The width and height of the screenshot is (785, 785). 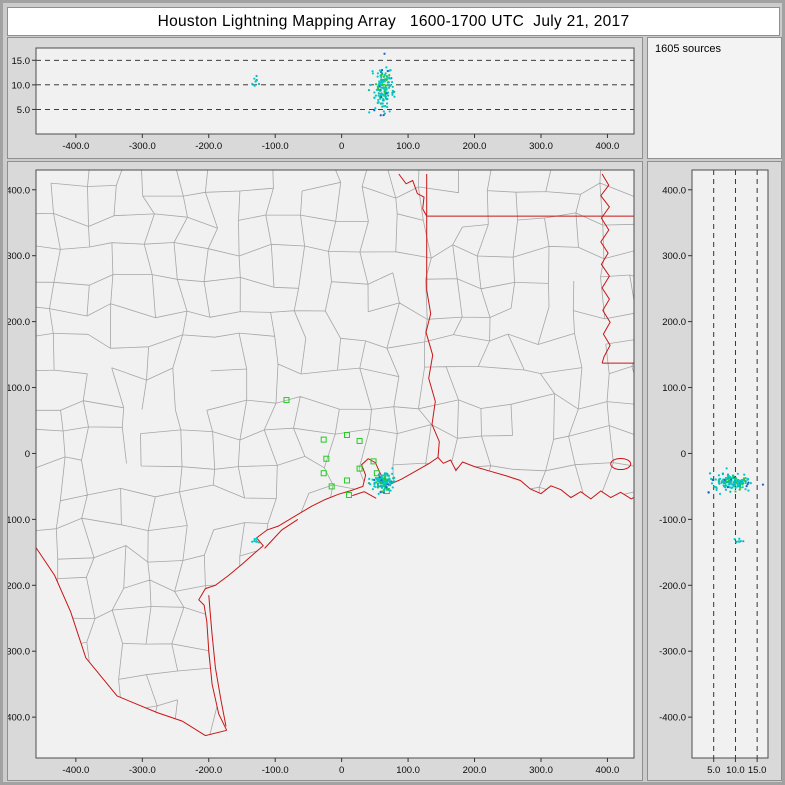 What do you see at coordinates (735, 770) in the screenshot?
I see `axis-tick-label: 10.0` at bounding box center [735, 770].